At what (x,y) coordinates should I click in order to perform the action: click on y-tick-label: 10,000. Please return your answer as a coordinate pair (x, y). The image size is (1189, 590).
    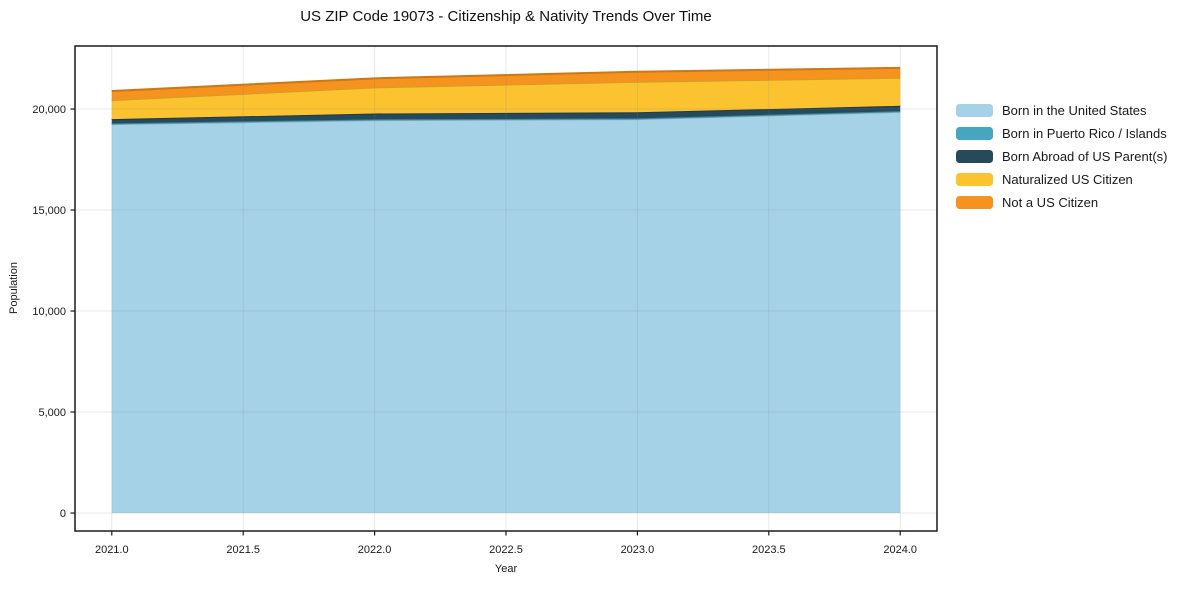
    Looking at the image, I should click on (49, 312).